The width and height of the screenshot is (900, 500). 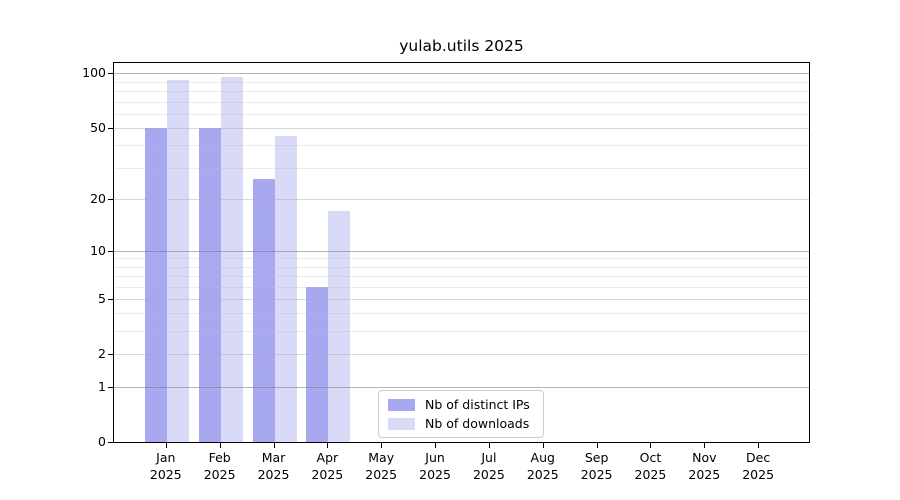 What do you see at coordinates (650, 474) in the screenshot?
I see `x-tick-year-oct: 2025` at bounding box center [650, 474].